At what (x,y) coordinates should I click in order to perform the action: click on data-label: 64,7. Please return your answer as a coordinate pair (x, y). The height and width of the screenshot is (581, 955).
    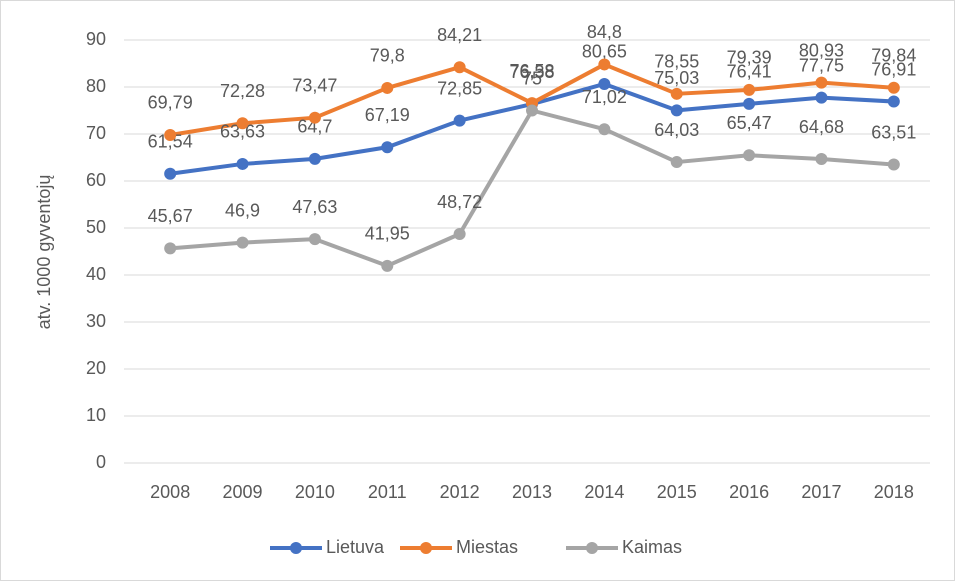
    Looking at the image, I should click on (314, 127).